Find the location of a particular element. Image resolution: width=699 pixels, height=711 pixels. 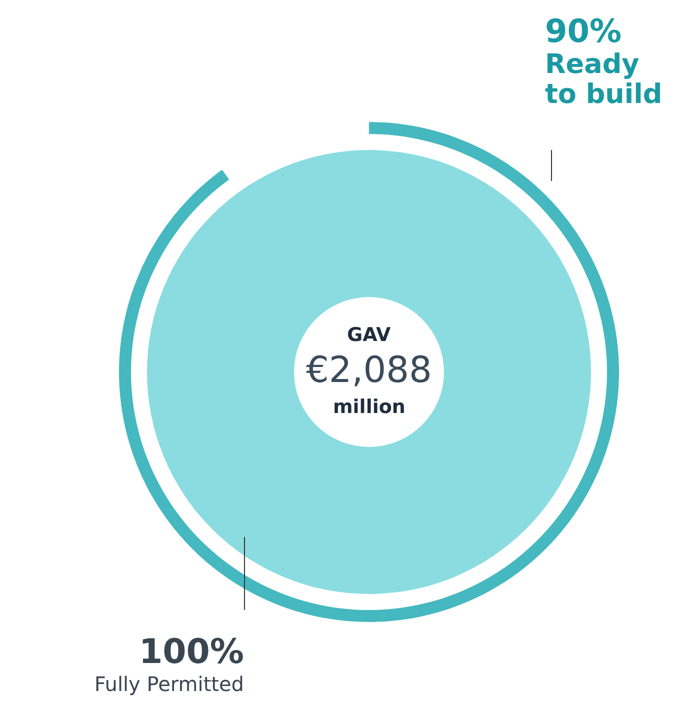

slice-label: Ready to build is located at coordinates (604, 79).